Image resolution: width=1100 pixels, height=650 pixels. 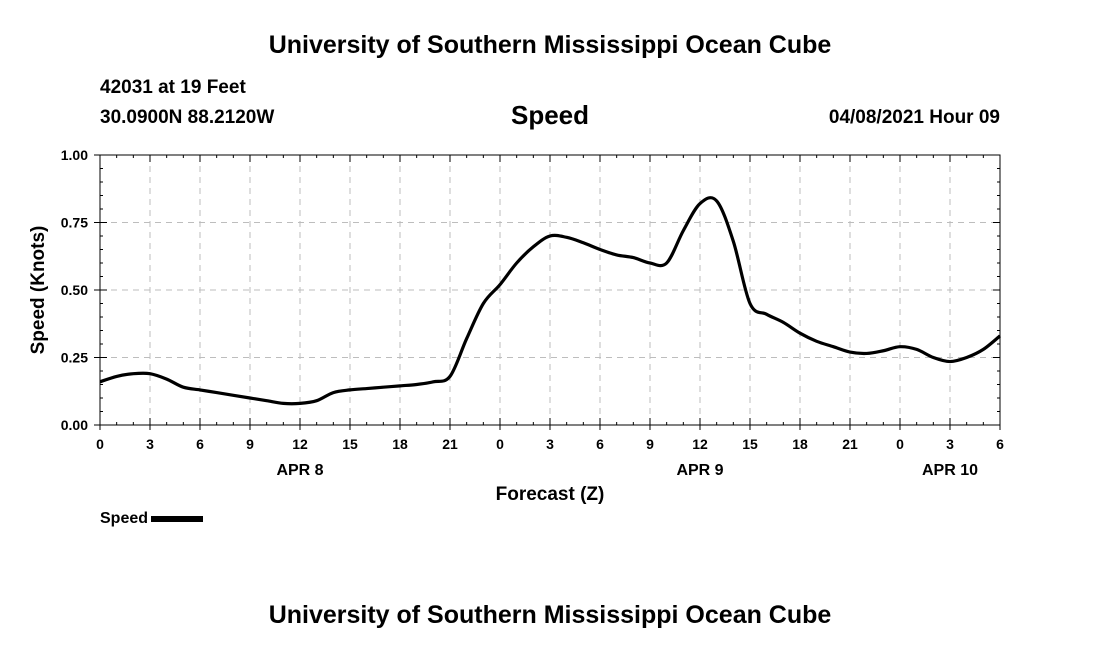 I want to click on day-label: APR 8, so click(x=299, y=470).